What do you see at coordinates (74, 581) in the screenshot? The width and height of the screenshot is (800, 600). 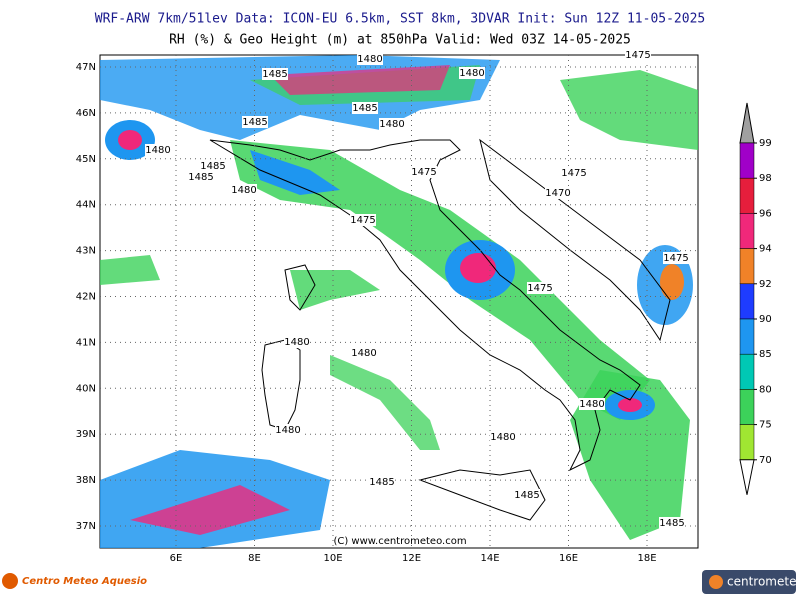 I see `footer-left-logo: Centro Meteo Aquesio` at bounding box center [74, 581].